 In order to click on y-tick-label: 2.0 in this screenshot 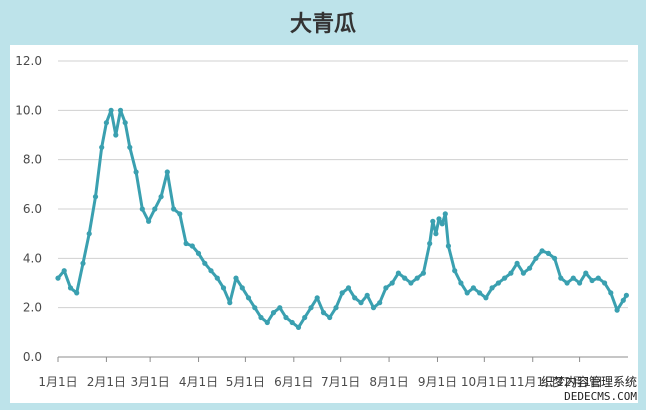, I will do `click(32, 308)`.